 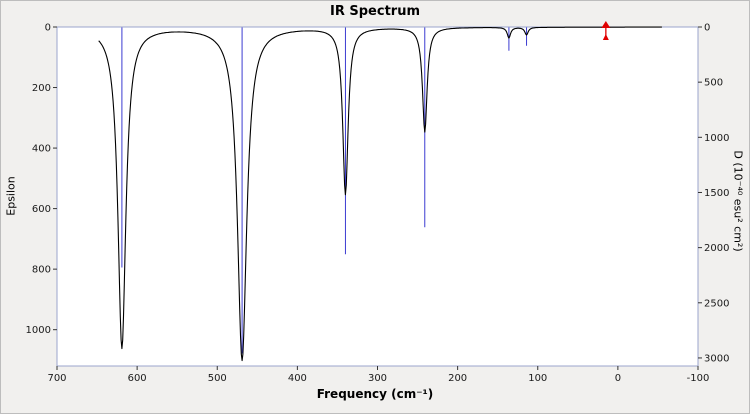 What do you see at coordinates (41, 149) in the screenshot?
I see `y-left-tick-label: 400` at bounding box center [41, 149].